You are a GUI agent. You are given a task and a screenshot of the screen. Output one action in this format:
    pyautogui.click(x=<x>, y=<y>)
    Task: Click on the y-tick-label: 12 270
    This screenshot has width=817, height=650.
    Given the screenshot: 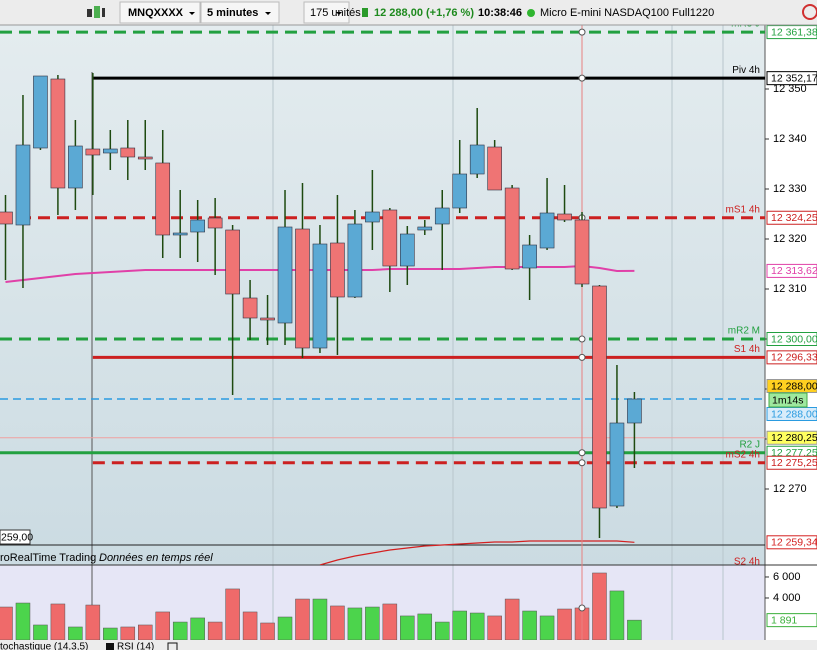 What is the action you would take?
    pyautogui.click(x=790, y=489)
    